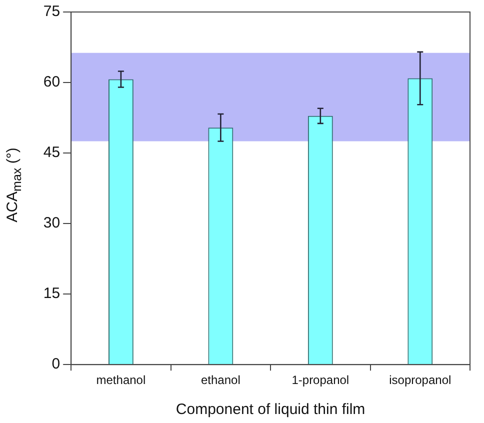 Image resolution: width=484 pixels, height=423 pixels. Describe the element at coordinates (51, 293) in the screenshot. I see `y-tick-label: 15` at that location.